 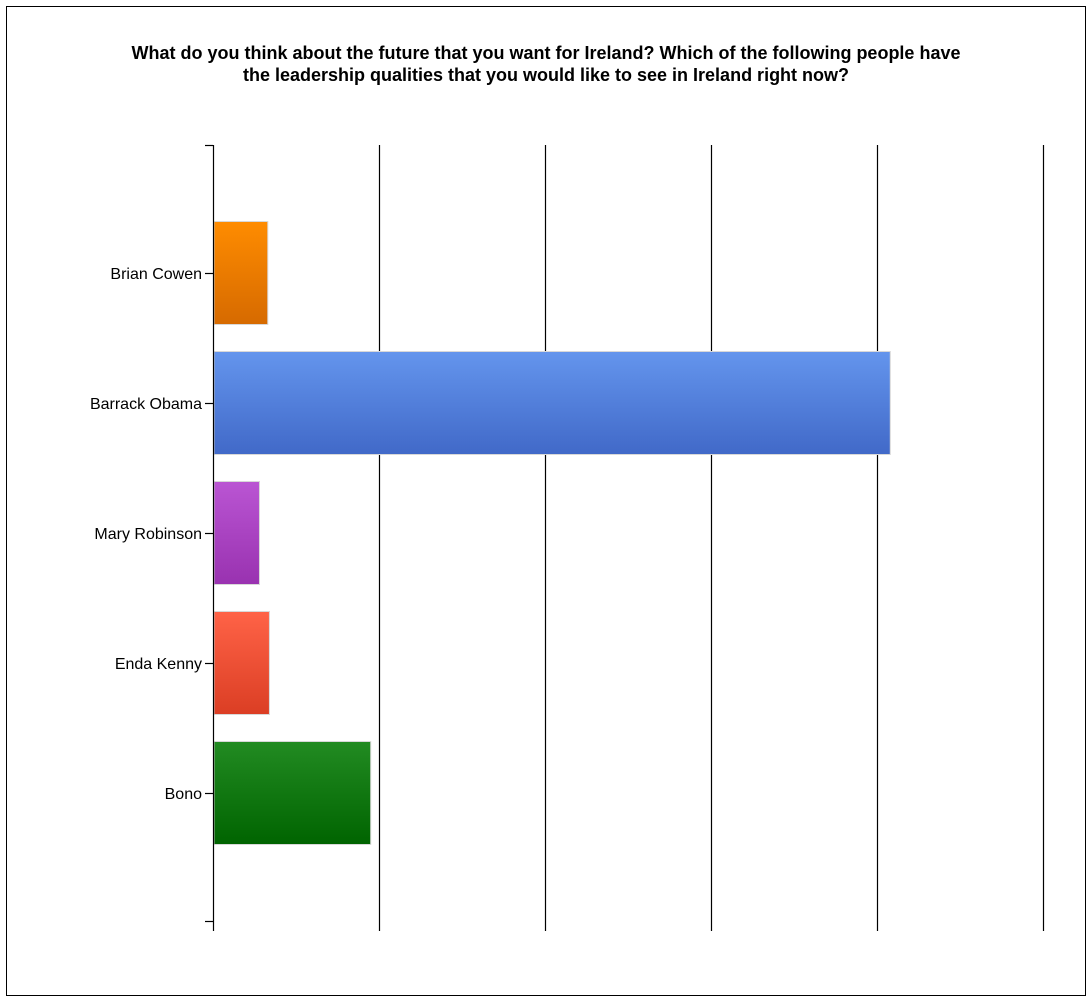 I want to click on bar-barrack-obama, so click(x=552, y=403).